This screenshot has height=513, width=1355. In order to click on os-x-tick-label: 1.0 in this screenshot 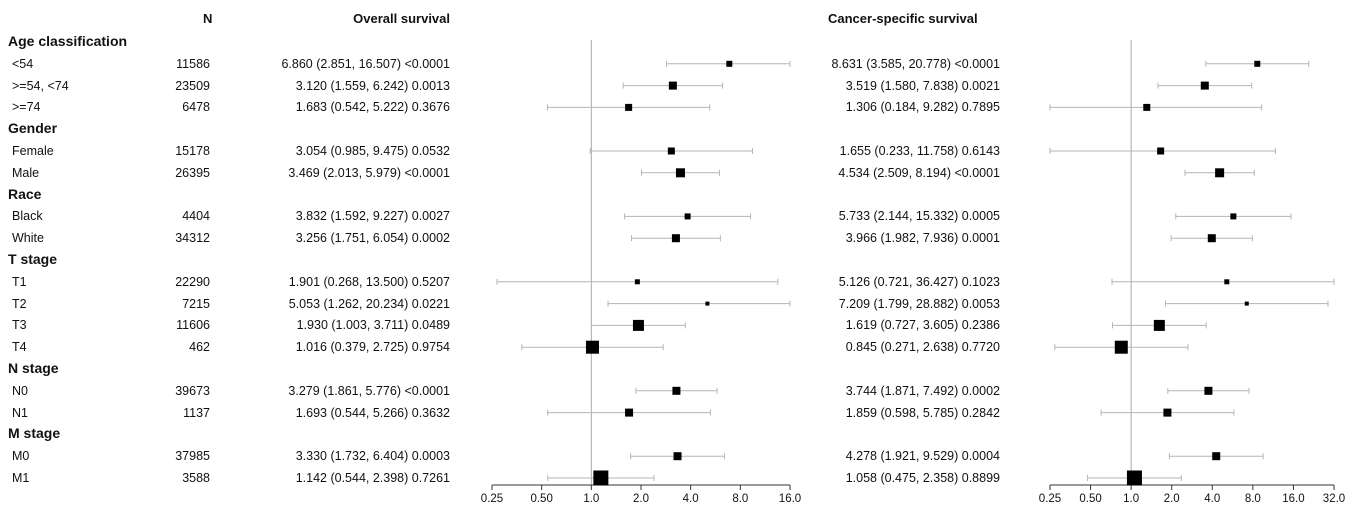, I will do `click(591, 499)`.